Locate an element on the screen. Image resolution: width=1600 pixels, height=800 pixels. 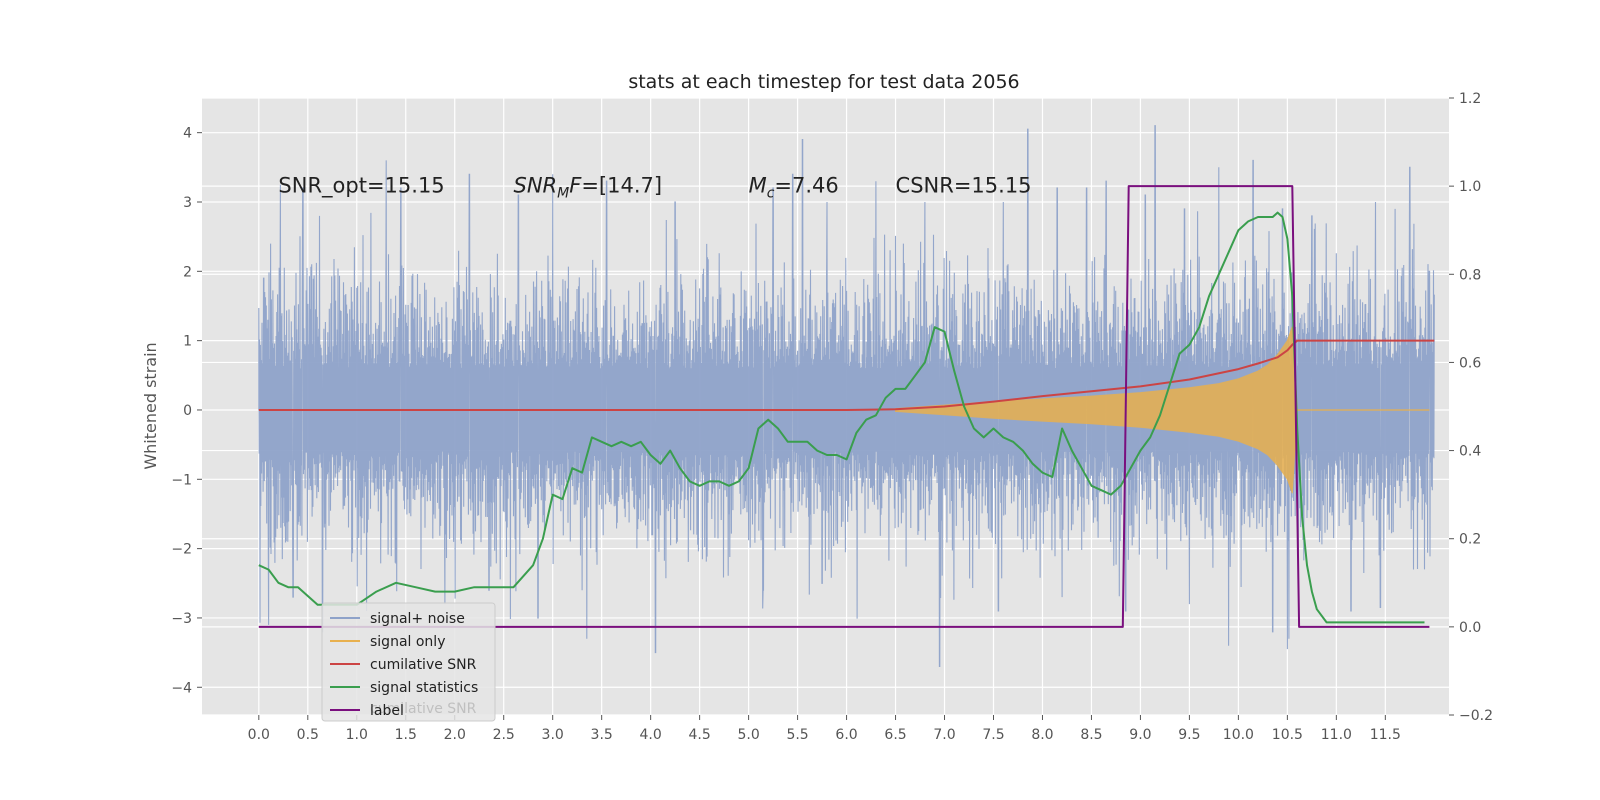
x-tick-label: 8.5 is located at coordinates (1091, 735).